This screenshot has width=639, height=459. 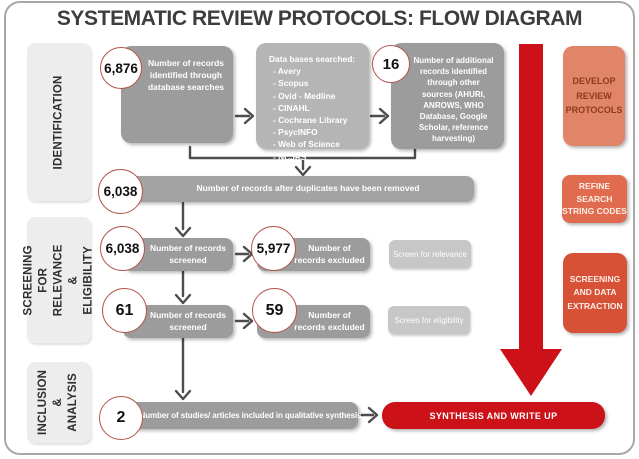 What do you see at coordinates (594, 199) in the screenshot?
I see `refine-search-string-codes-box: REFINE SEARCH STRING CODES` at bounding box center [594, 199].